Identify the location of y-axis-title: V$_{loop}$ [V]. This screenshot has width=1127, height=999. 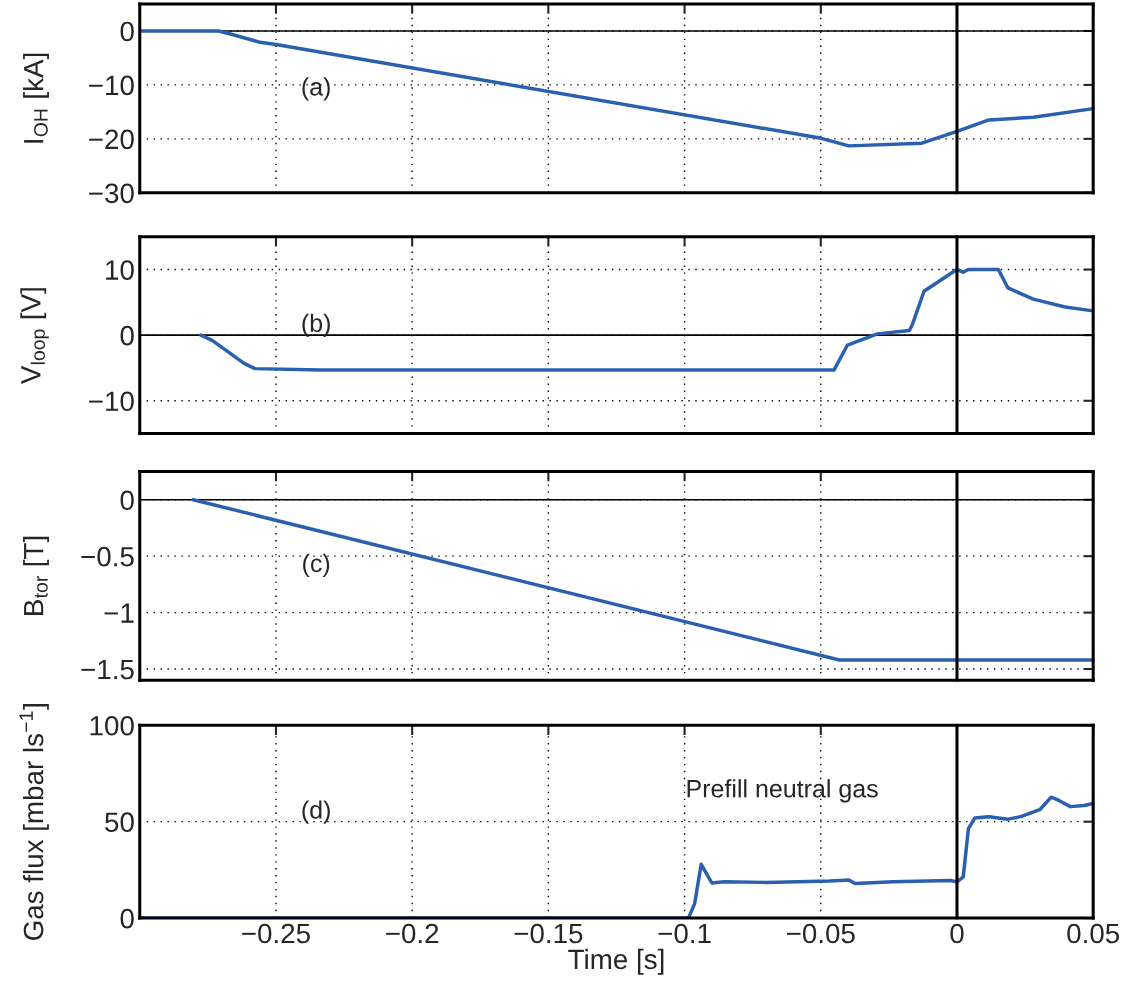
(34, 336).